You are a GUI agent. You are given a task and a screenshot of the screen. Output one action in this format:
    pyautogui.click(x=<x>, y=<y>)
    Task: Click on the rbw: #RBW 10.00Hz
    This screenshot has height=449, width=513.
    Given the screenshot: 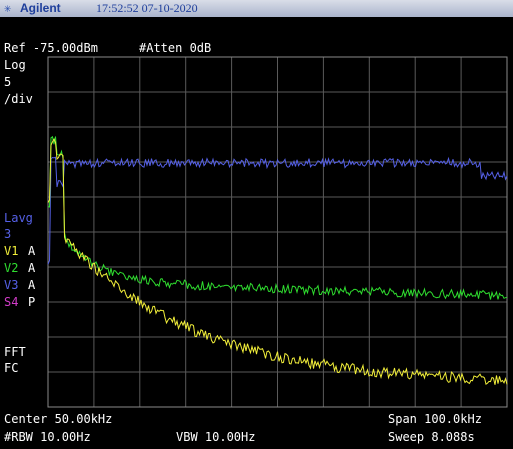 What is the action you would take?
    pyautogui.click(x=47, y=437)
    